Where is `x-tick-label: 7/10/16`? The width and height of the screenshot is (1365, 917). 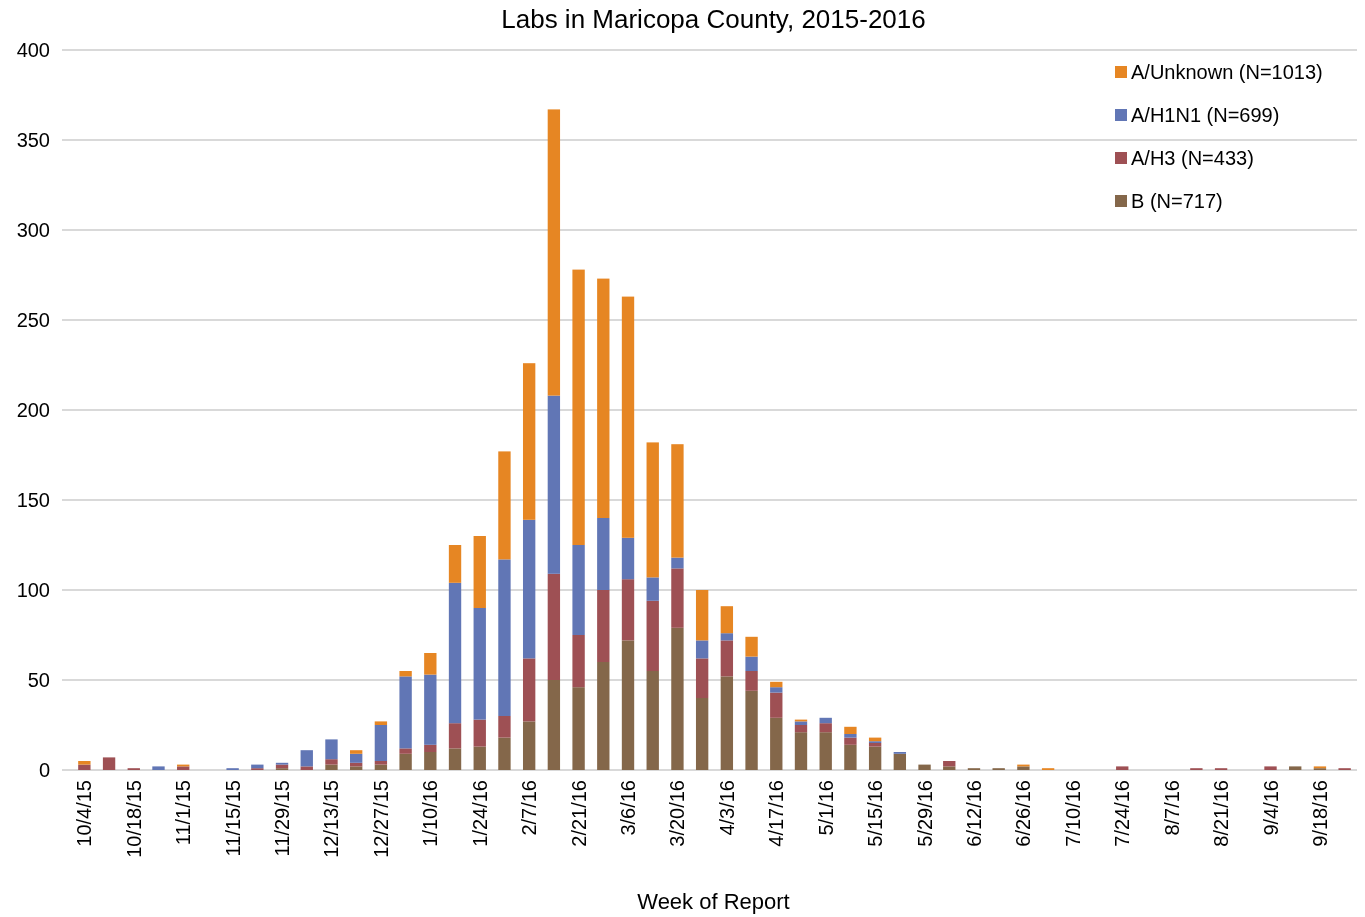
x-tick-label: 7/10/16 is located at coordinates (1072, 813).